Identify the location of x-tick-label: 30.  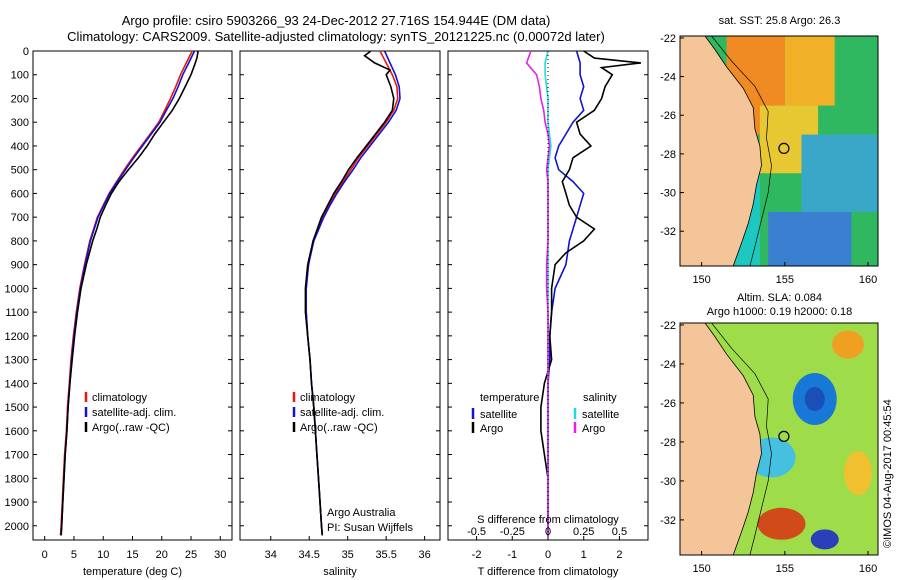
(220, 555).